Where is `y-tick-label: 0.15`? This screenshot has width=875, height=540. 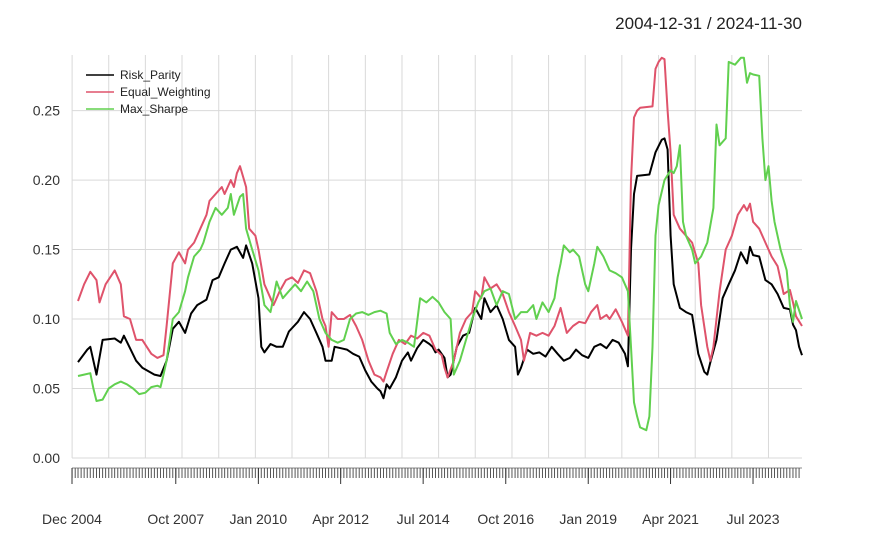
y-tick-label: 0.15 is located at coordinates (46, 250).